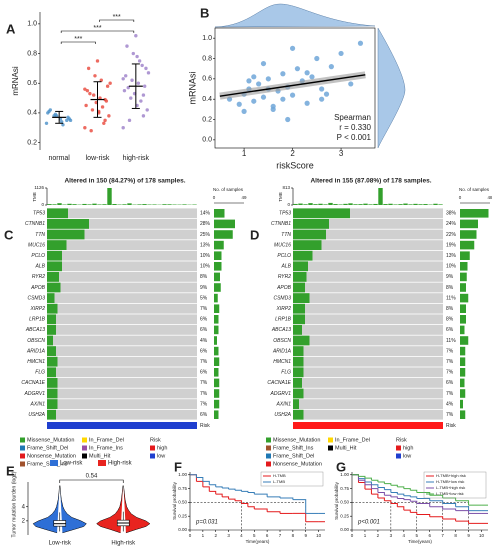 This screenshot has height=550, width=492. What do you see at coordinates (352, 117) in the screenshot?
I see `annotation: Spearman` at bounding box center [352, 117].